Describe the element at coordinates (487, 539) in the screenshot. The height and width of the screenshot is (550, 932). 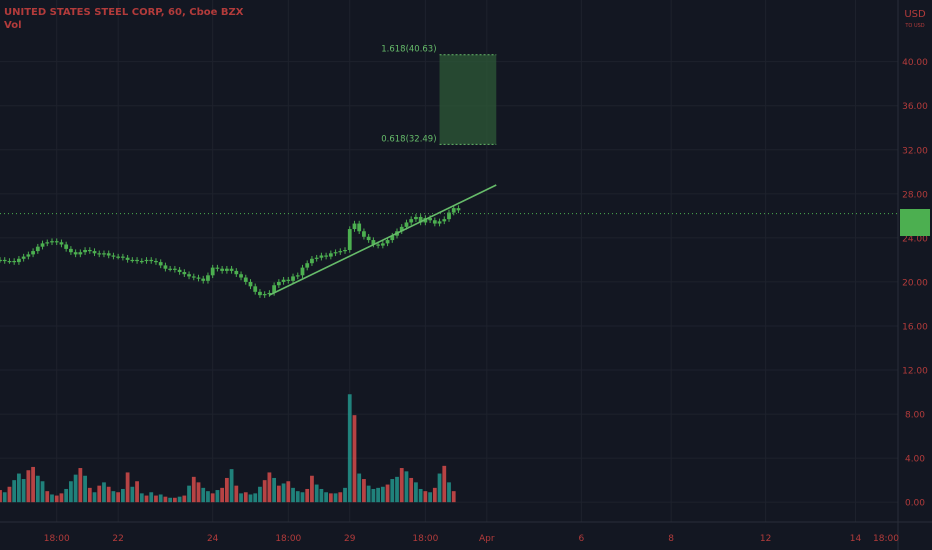
I see `time-tick-label: Apr` at that location.